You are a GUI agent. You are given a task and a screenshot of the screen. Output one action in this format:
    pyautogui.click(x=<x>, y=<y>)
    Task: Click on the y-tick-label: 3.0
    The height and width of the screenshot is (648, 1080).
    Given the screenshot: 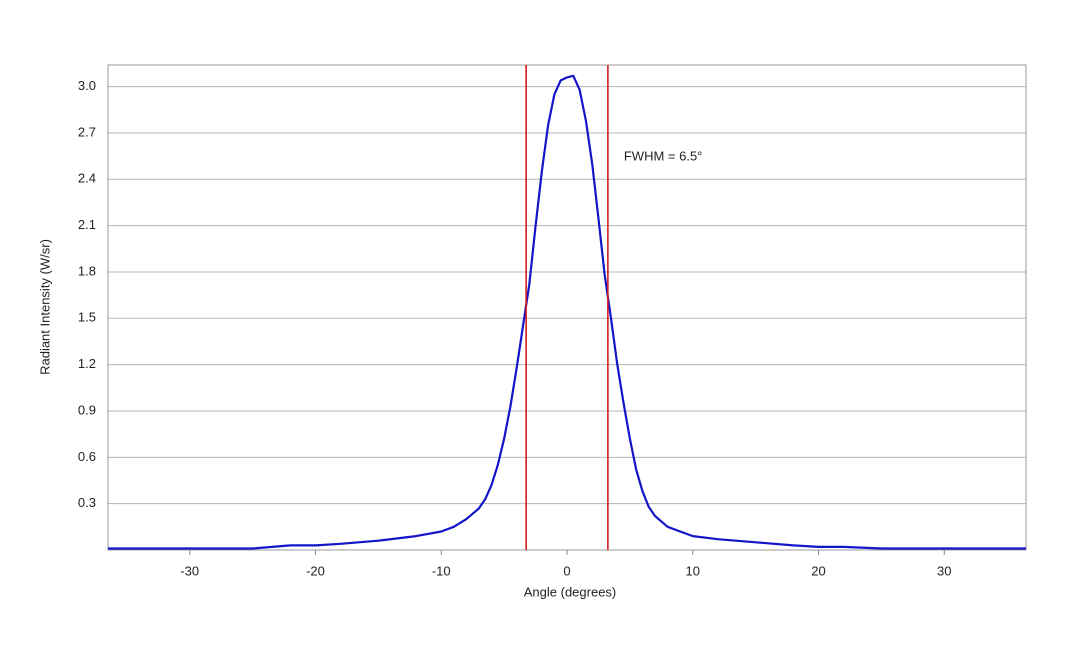 What is the action you would take?
    pyautogui.click(x=87, y=85)
    